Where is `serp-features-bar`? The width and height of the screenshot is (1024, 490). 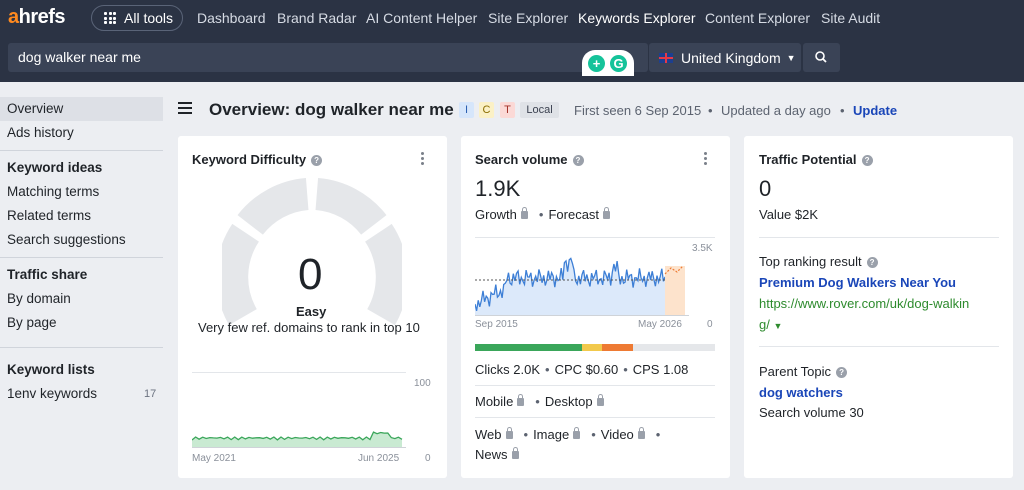
serp-features-bar is located at coordinates (595, 347).